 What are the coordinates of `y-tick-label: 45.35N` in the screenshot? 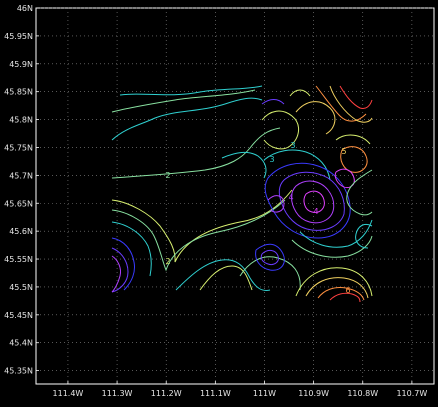 It's located at (18, 371).